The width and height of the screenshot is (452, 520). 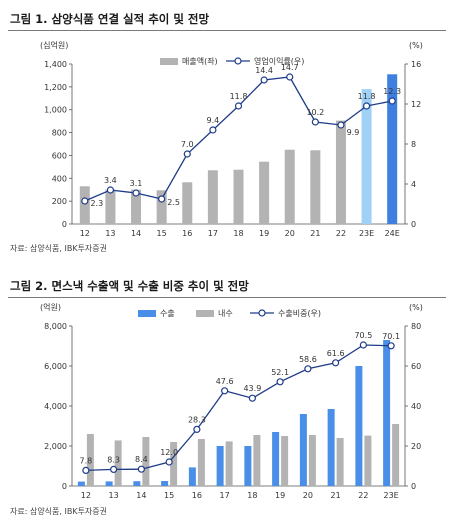 I want to click on right-tick-label: 4, so click(x=413, y=184).